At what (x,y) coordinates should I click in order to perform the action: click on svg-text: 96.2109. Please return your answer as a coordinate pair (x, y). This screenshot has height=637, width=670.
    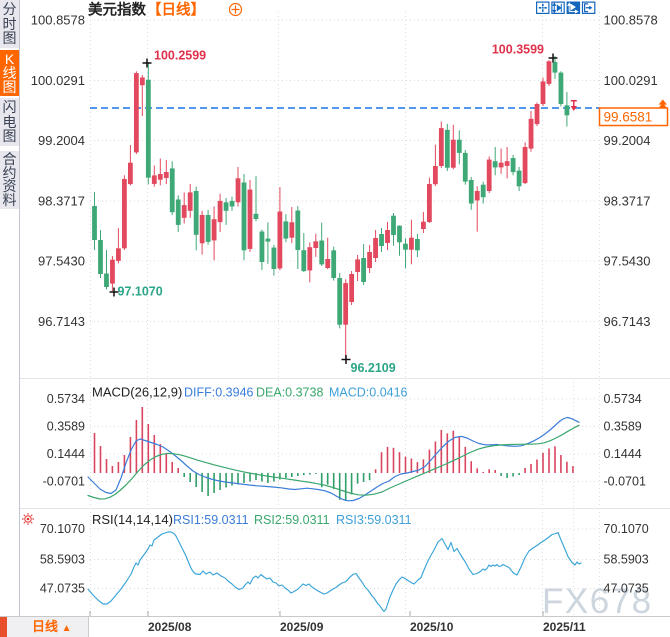
    Looking at the image, I should click on (373, 368).